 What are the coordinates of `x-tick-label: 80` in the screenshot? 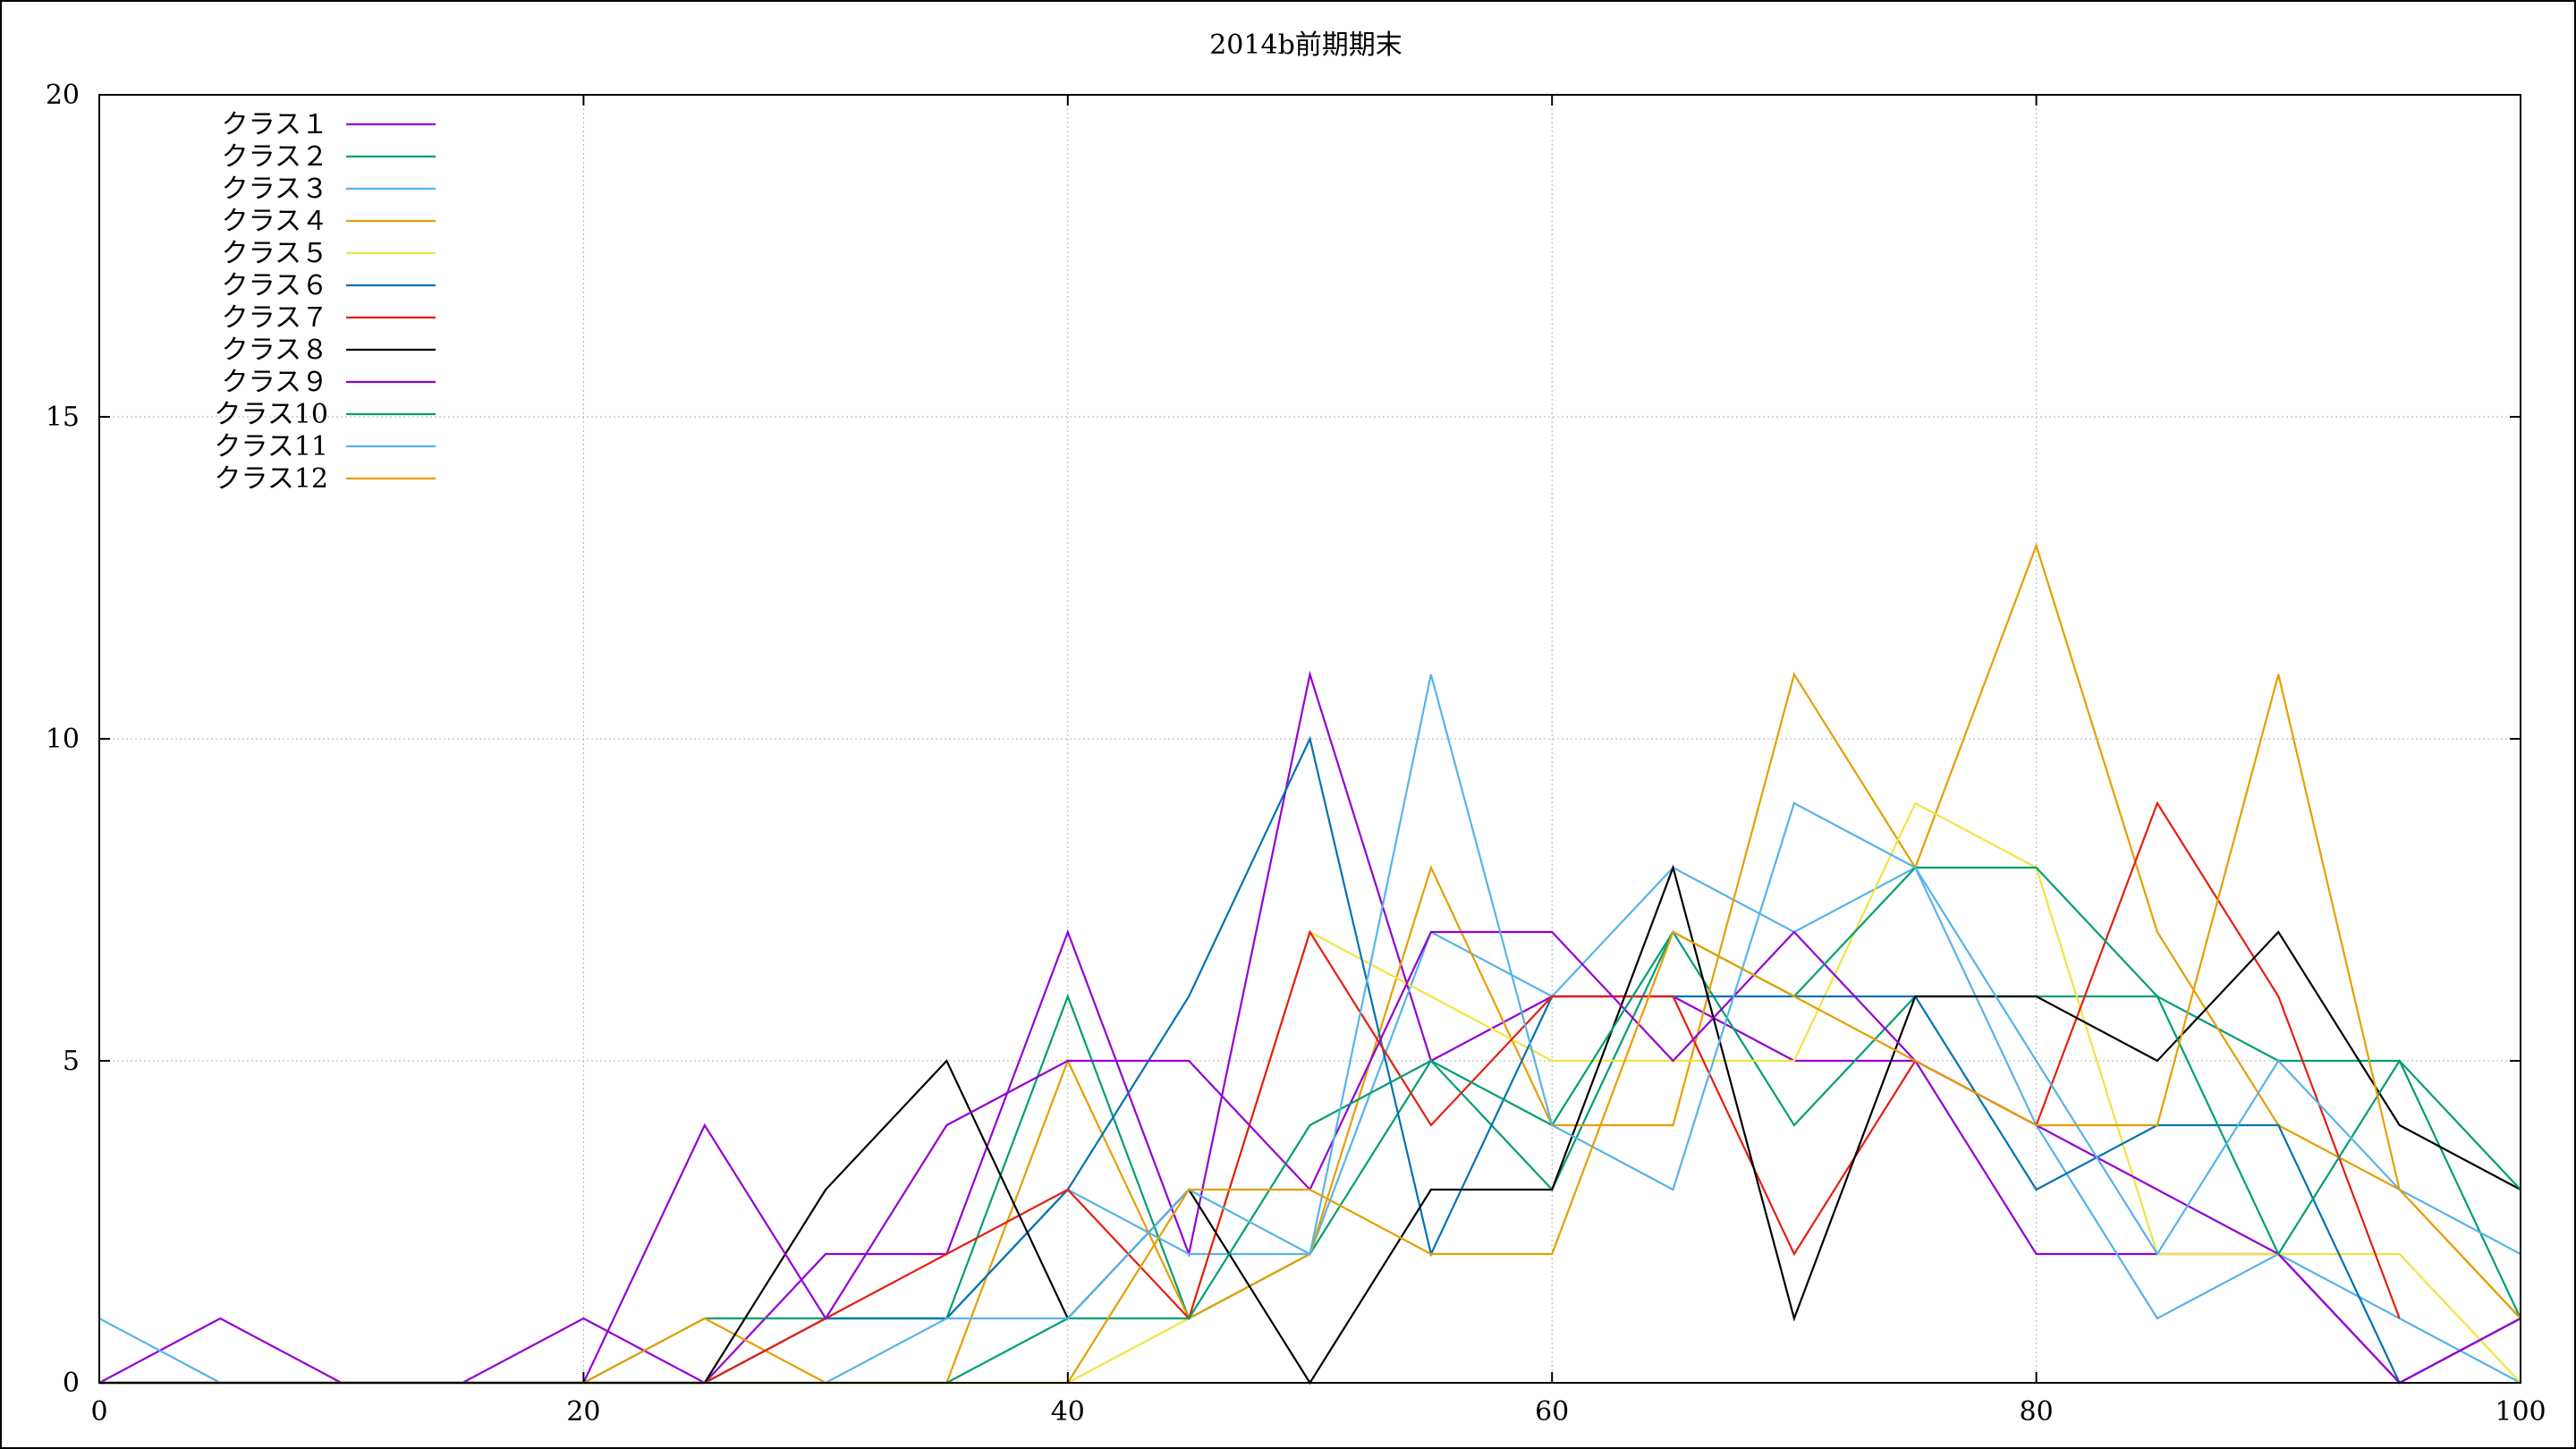 It's located at (2037, 1412).